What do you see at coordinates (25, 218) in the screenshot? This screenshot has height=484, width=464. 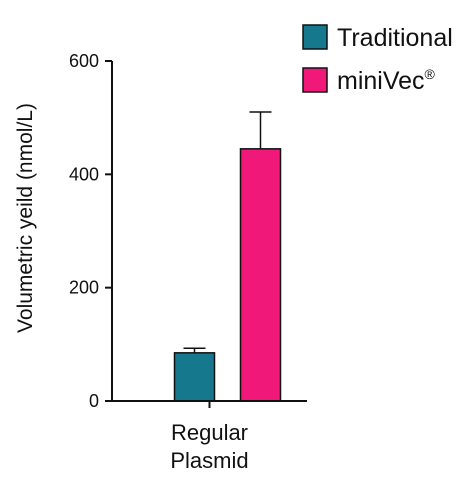 I see `y-axis-label: Volumetric yeild (nmol/L)` at bounding box center [25, 218].